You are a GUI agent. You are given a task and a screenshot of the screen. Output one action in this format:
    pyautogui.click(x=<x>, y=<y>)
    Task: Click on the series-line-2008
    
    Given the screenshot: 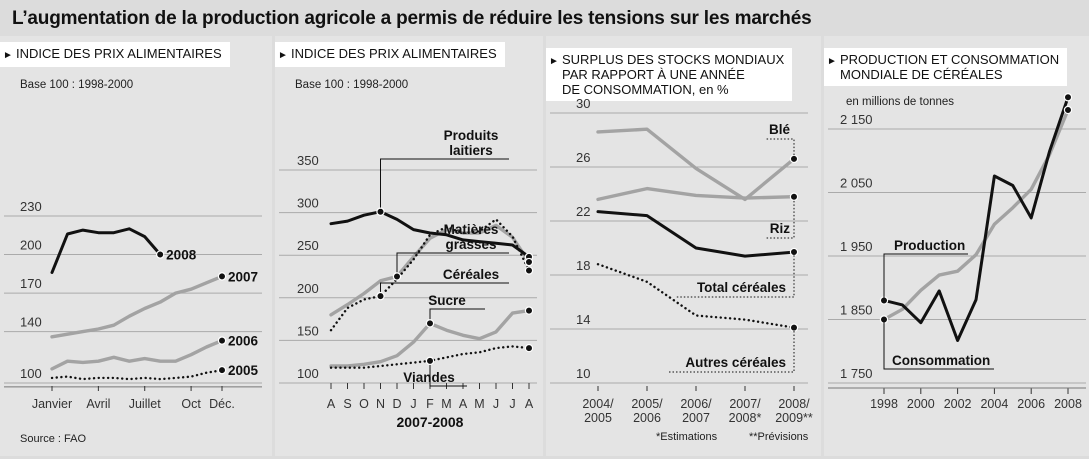 What is the action you would take?
    pyautogui.click(x=106, y=250)
    